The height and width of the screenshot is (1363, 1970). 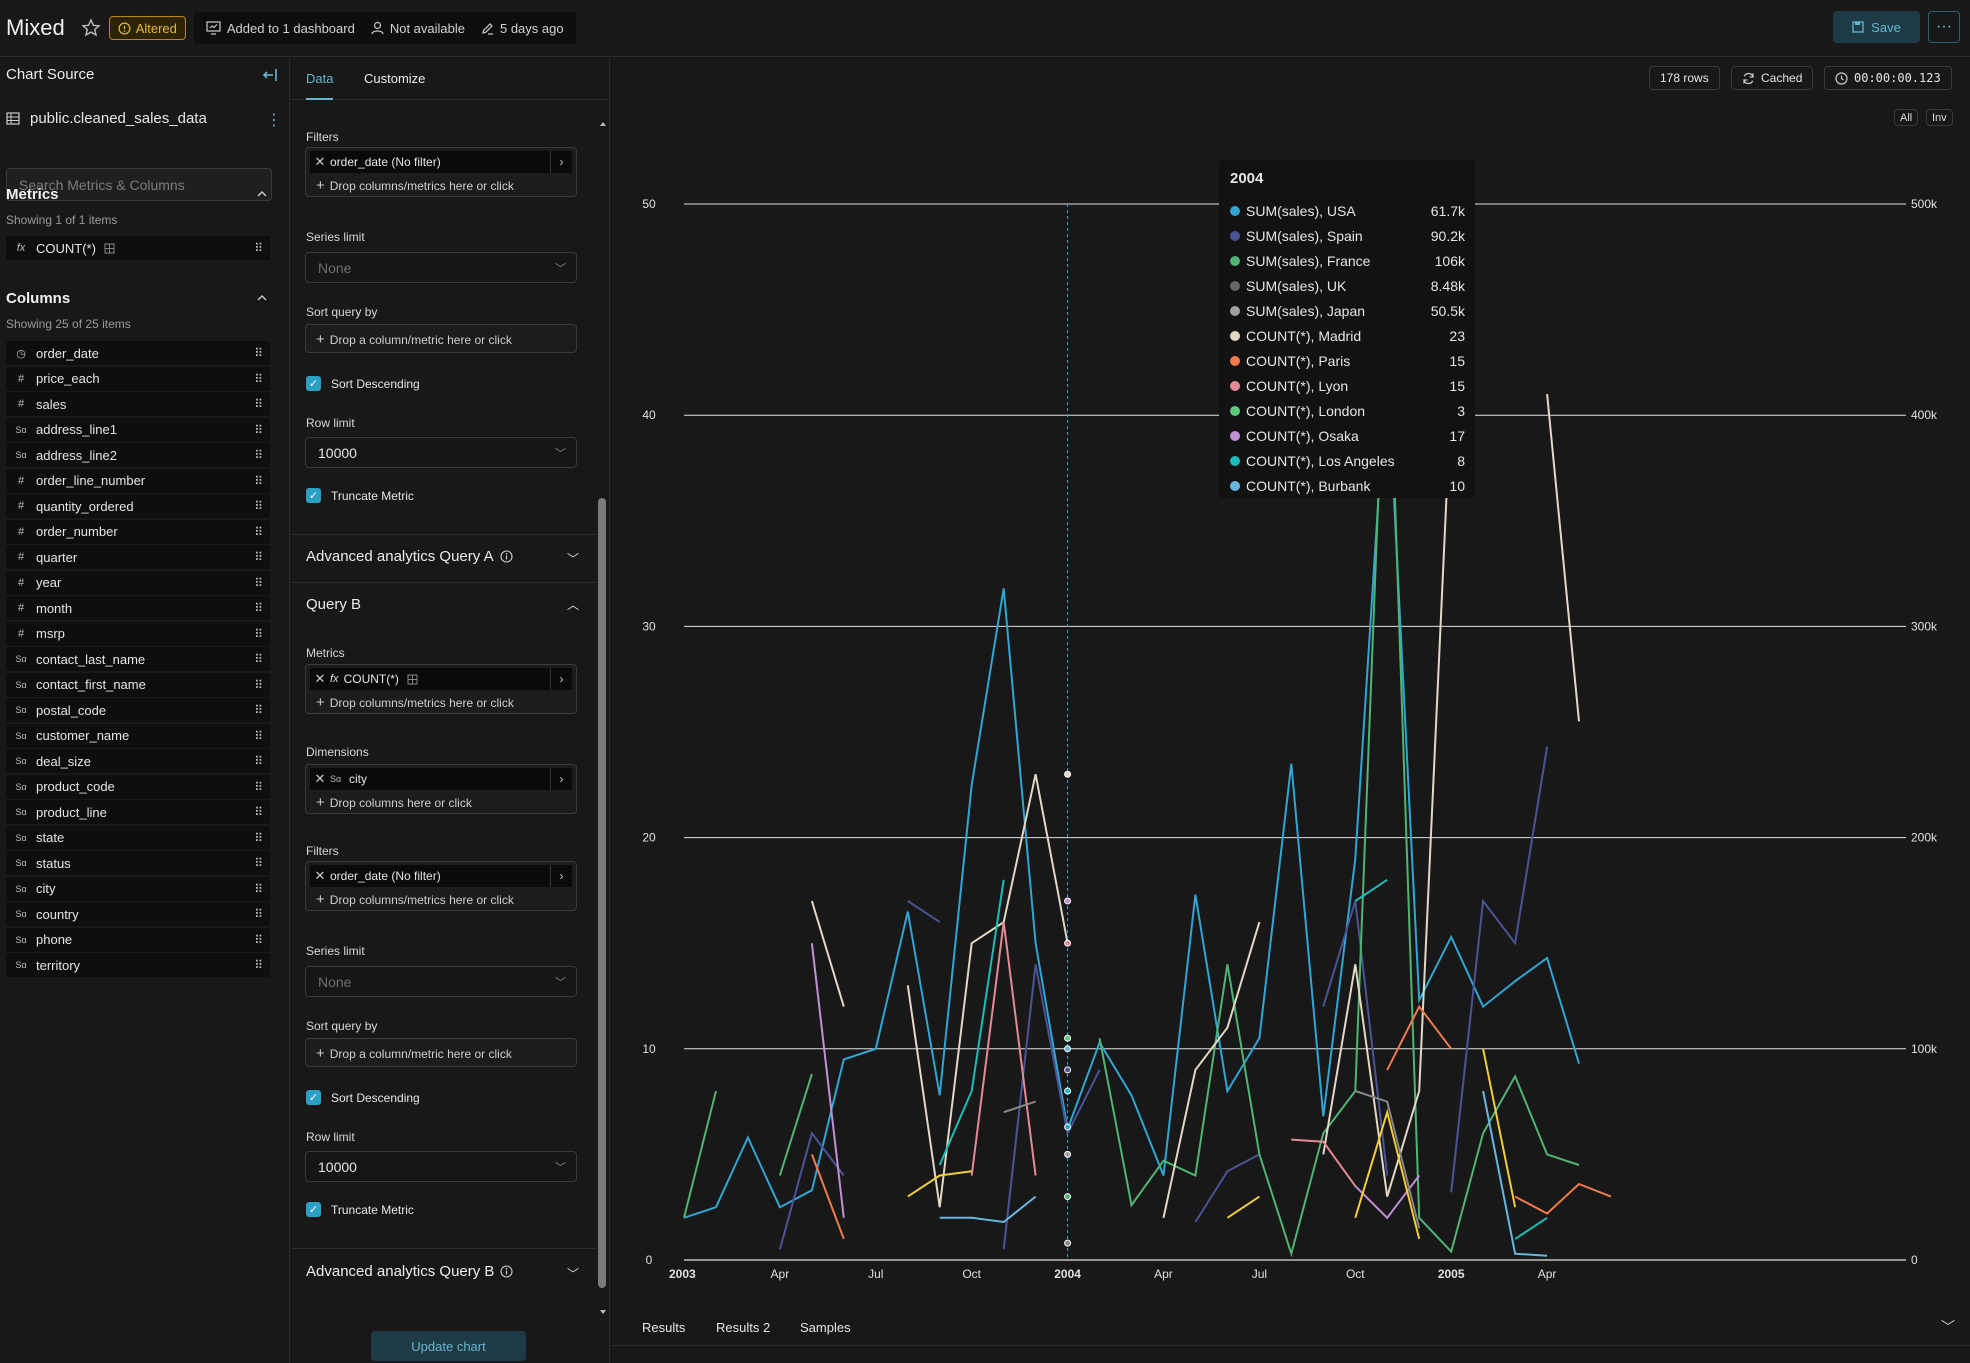 I want to click on column-item: # order_number ⠿, so click(x=138, y=531).